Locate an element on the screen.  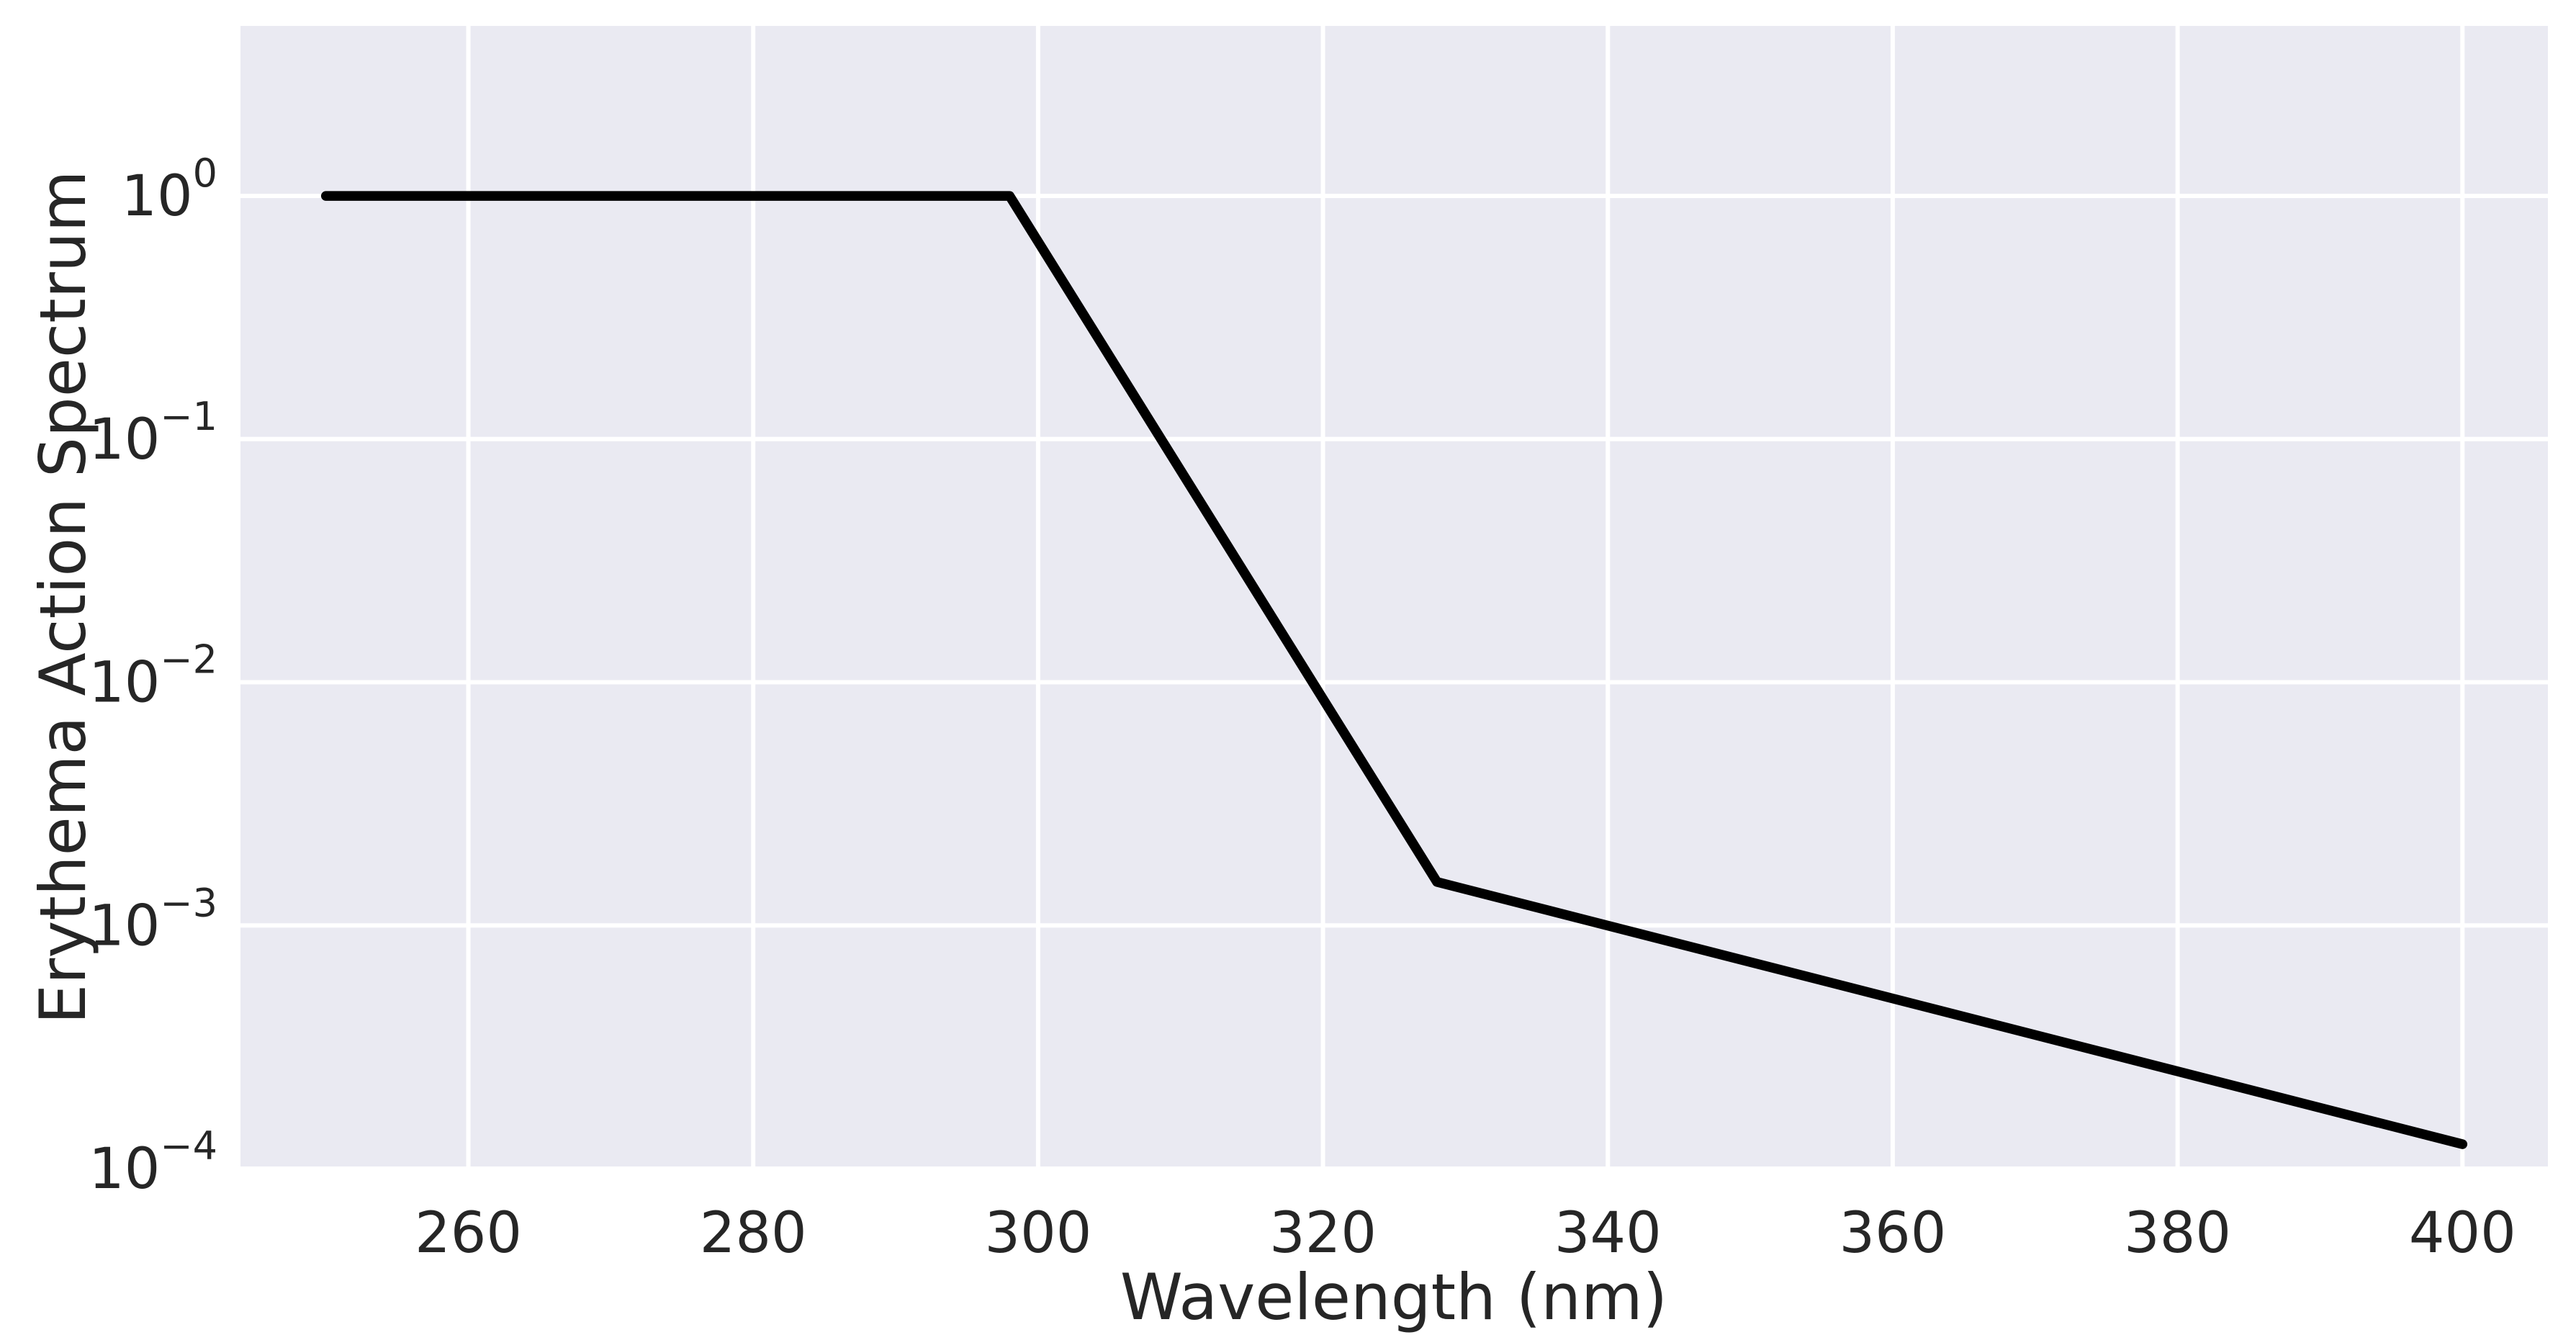
y-tick-label-1e-4: 10⁻⁴ is located at coordinates (153, 1162).